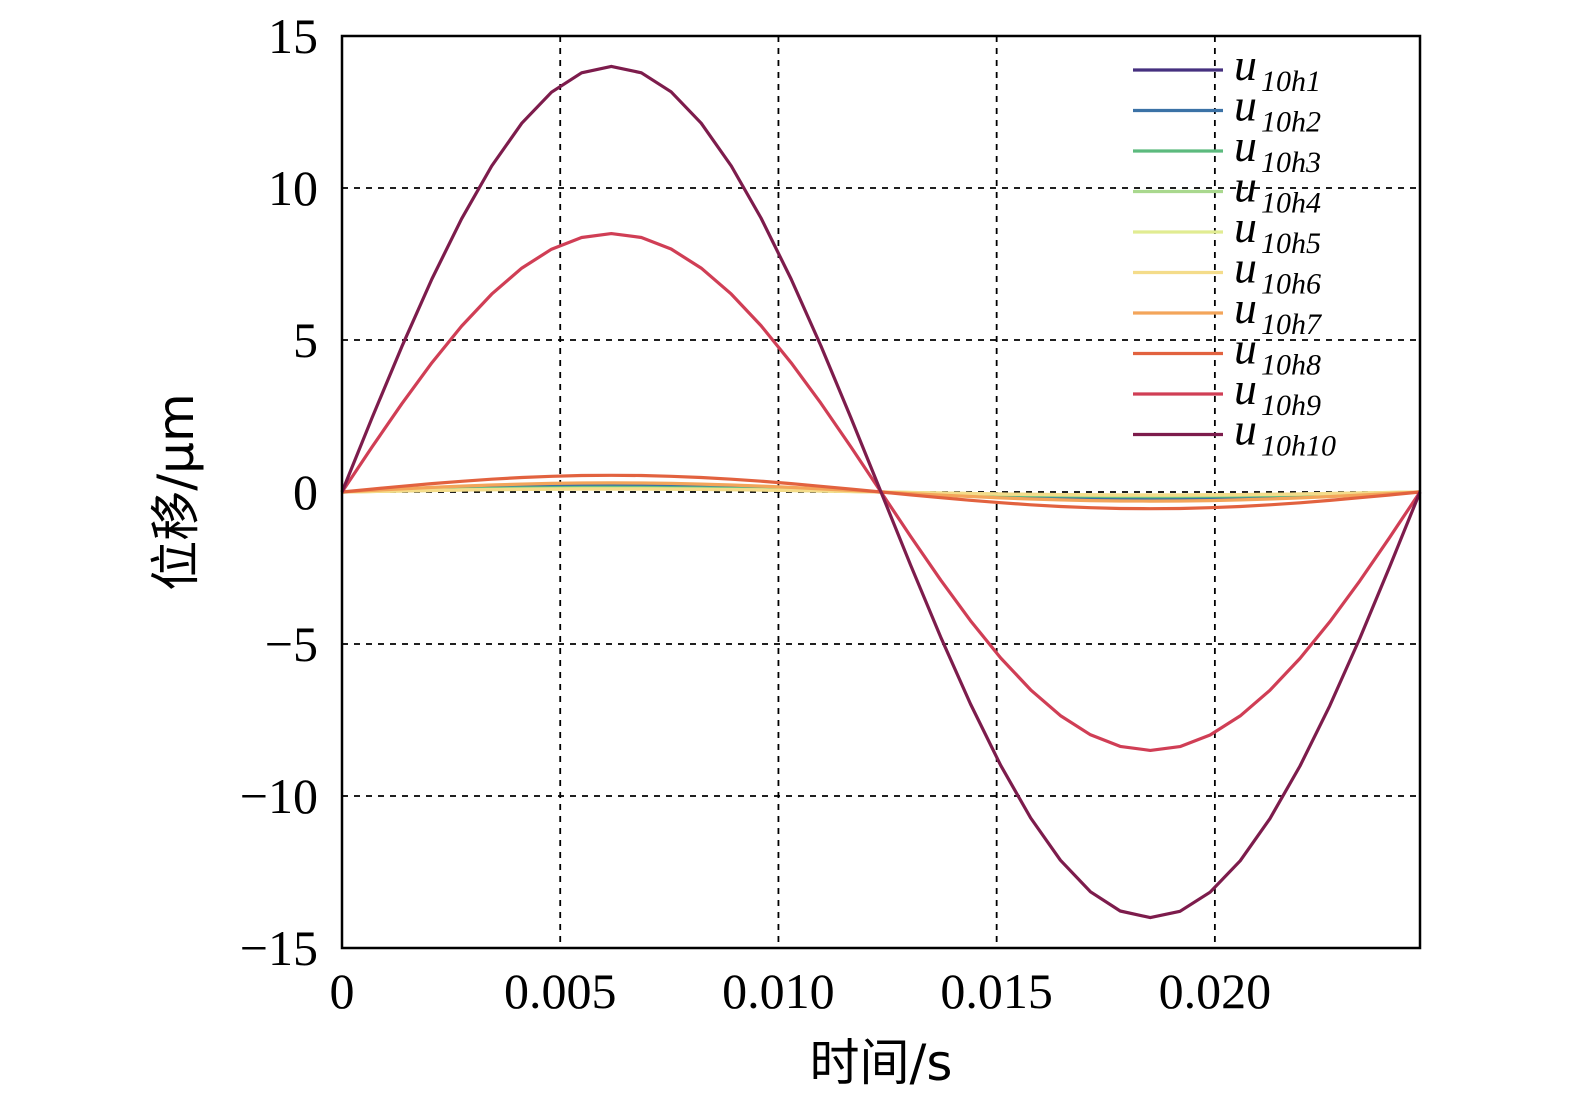 The width and height of the screenshot is (1575, 1106). Describe the element at coordinates (881, 1063) in the screenshot. I see `x-axis-label: 时间/s` at that location.